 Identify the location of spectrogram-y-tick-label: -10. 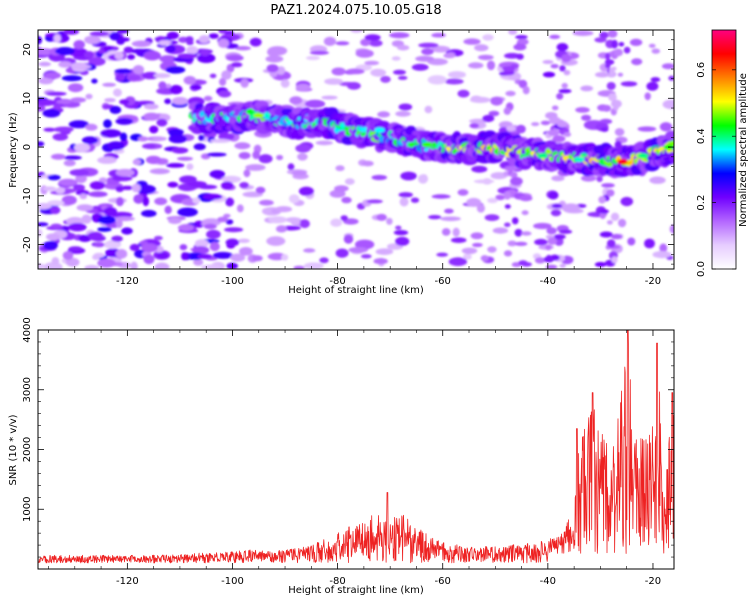
(27, 196).